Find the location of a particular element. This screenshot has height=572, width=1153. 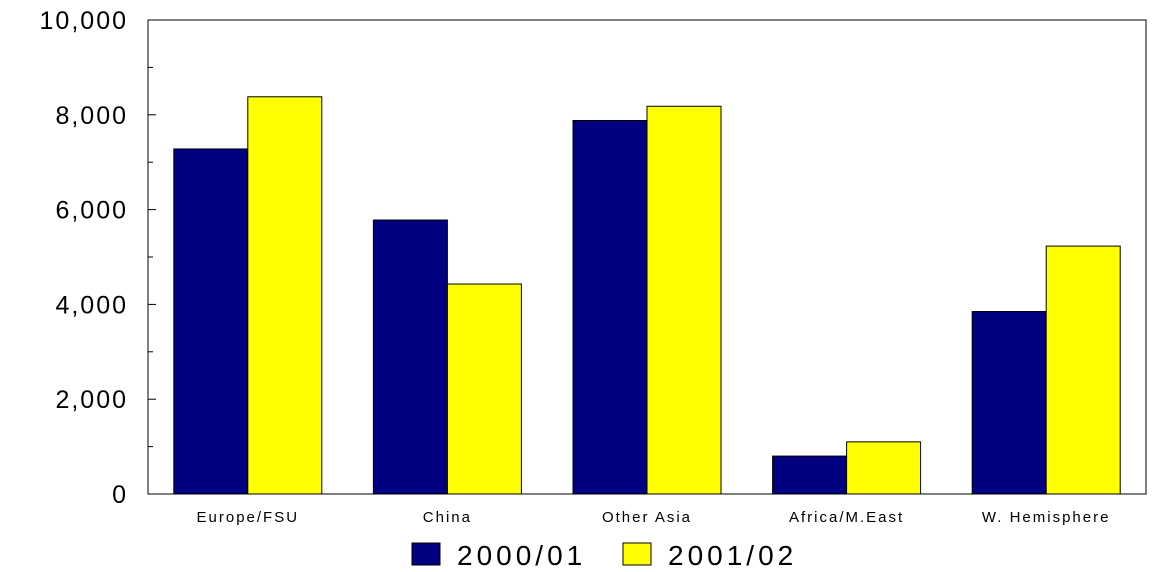

x-tick-label: China is located at coordinates (447, 517).